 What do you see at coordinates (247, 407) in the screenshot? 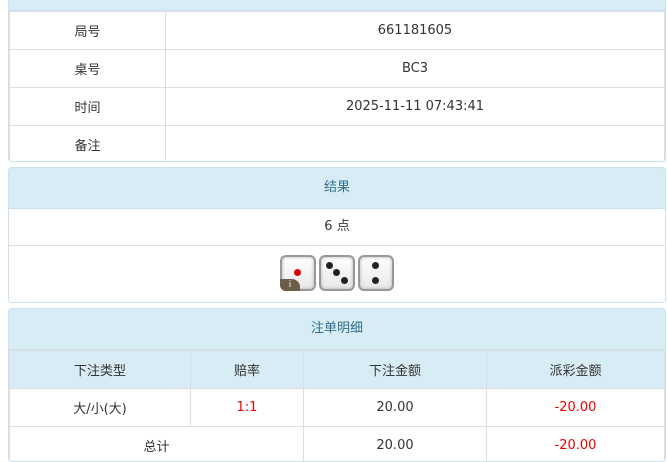
I see `odds: 1:1` at bounding box center [247, 407].